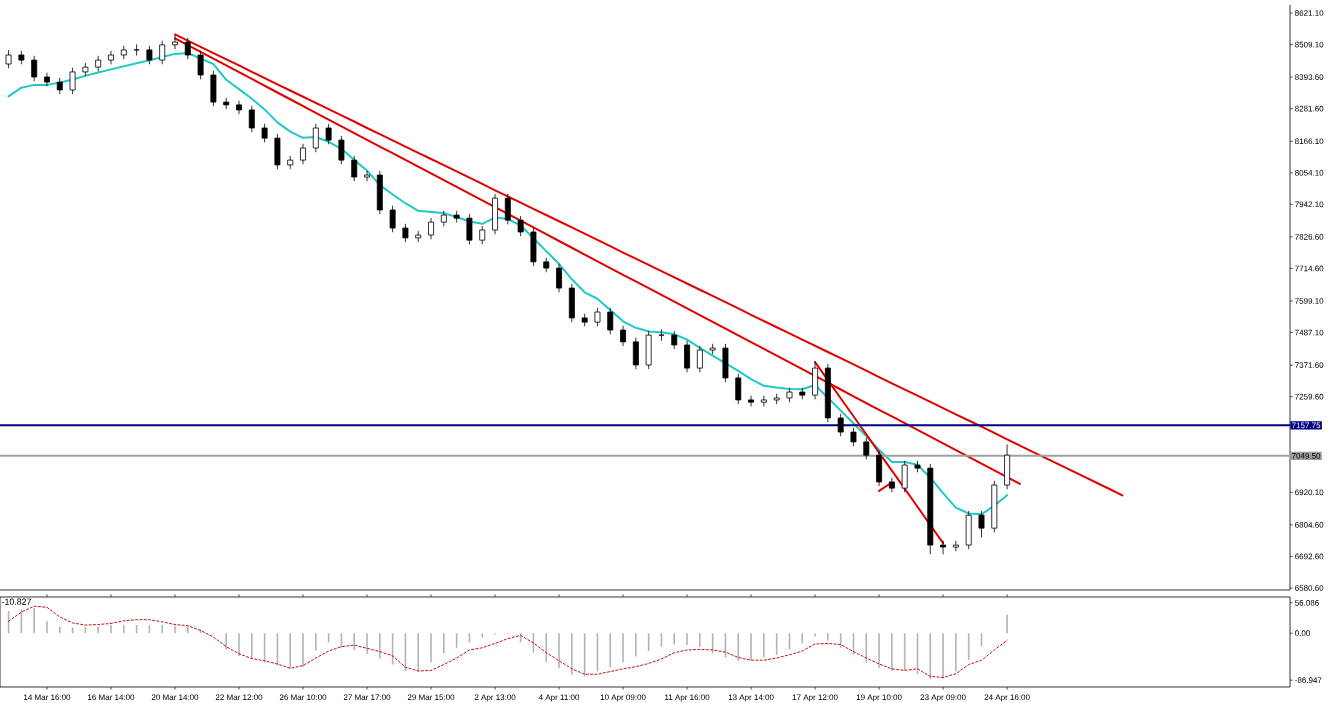  I want to click on x-tick-label: 2 Apr 13:00, so click(495, 698).